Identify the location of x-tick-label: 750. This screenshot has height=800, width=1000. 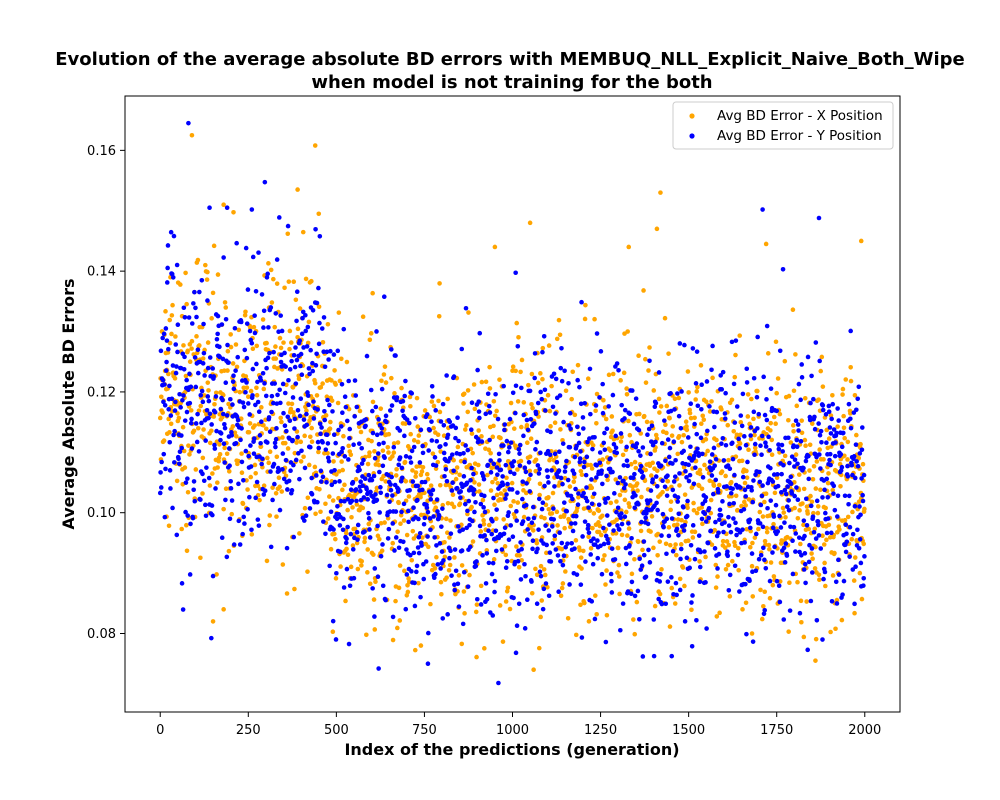
(424, 730).